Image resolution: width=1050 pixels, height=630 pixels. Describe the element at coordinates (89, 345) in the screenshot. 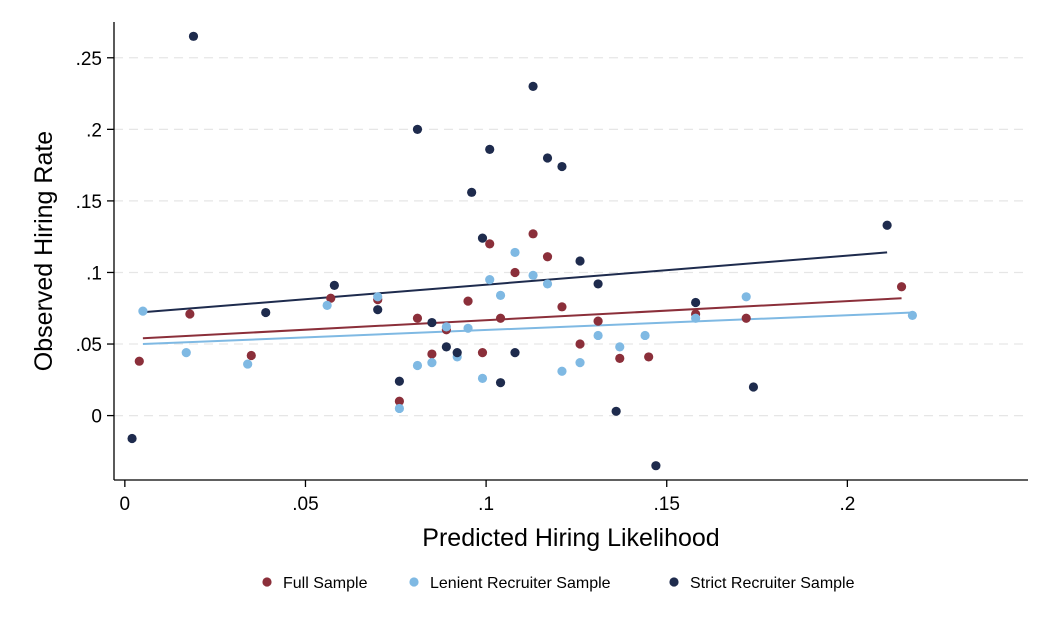

I see `y-tick-label: .05` at that location.